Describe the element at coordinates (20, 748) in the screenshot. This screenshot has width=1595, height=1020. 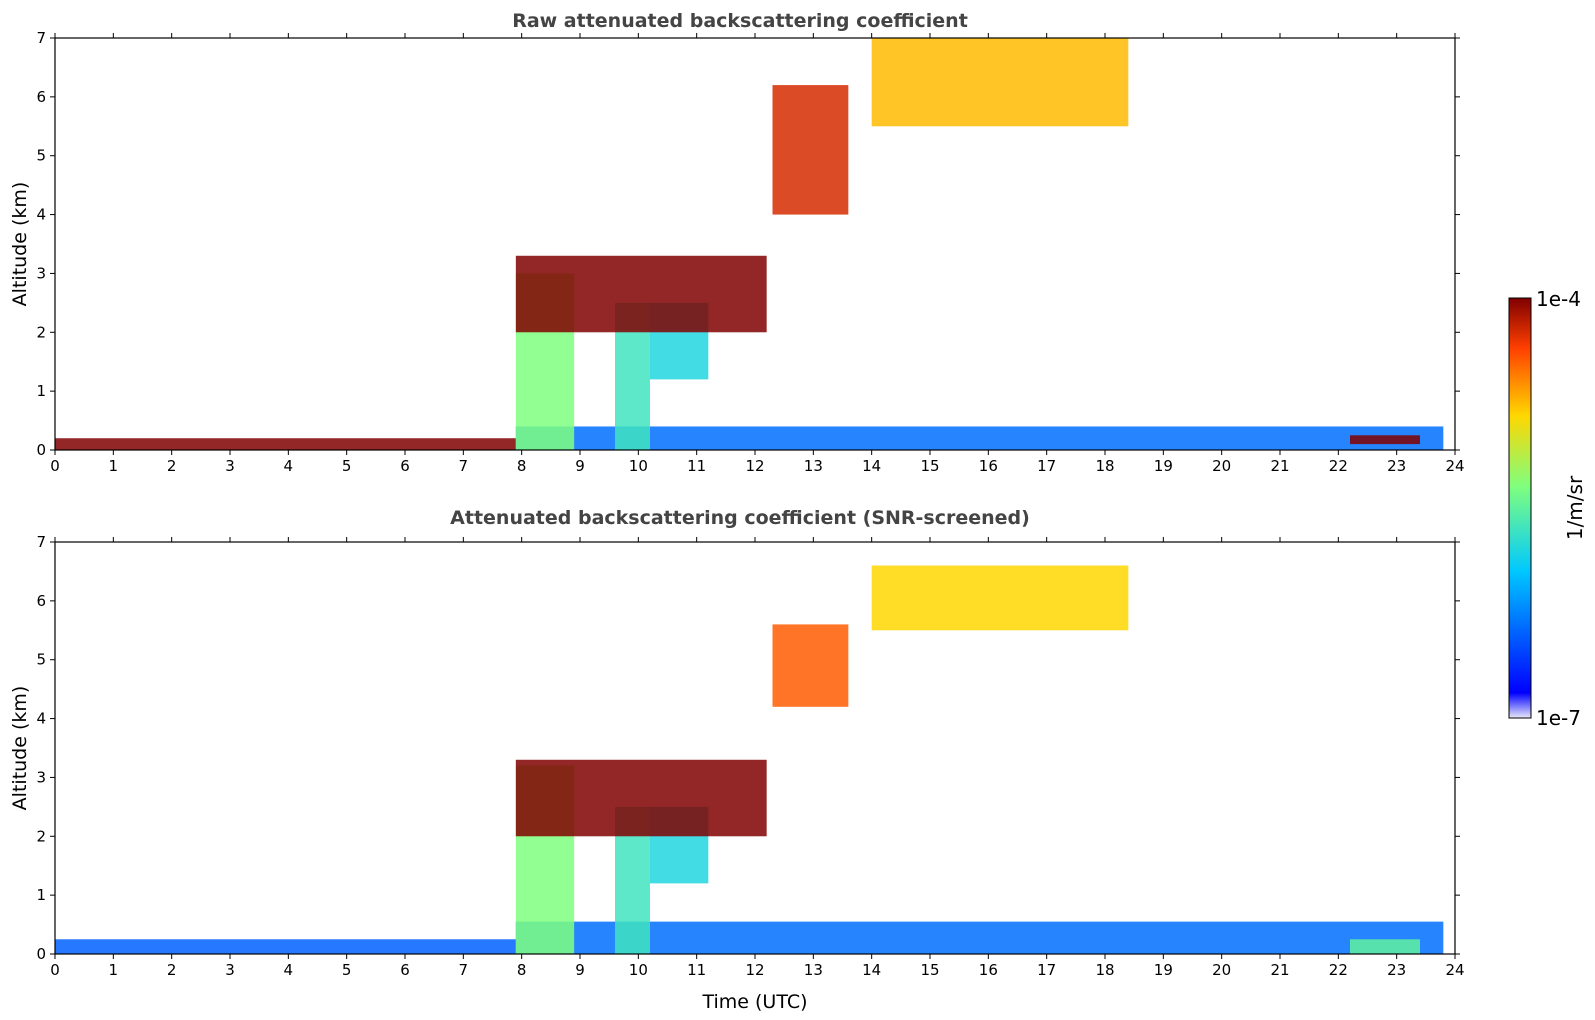
I see `panel-screened-y-label: Altitude (km)` at that location.